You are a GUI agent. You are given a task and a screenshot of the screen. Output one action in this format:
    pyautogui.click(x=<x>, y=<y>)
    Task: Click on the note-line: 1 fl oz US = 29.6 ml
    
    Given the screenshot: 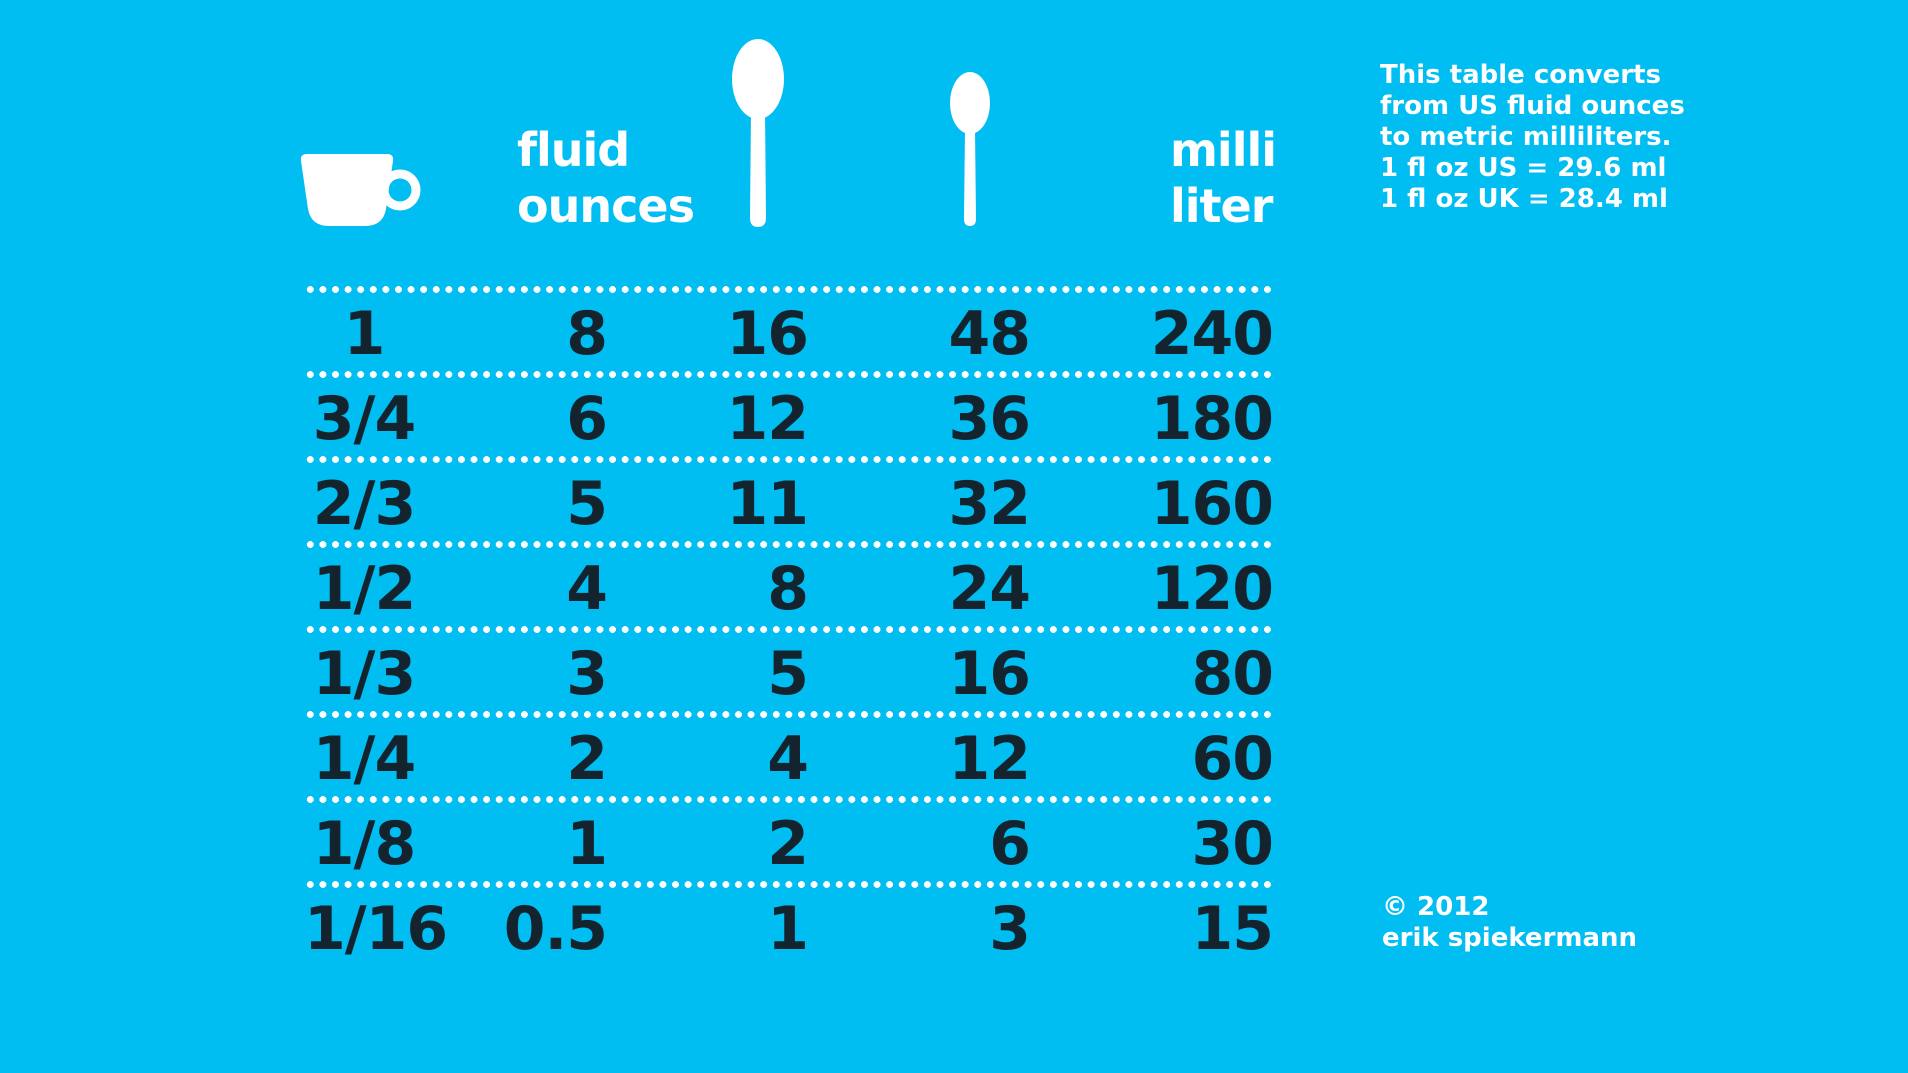 What is the action you would take?
    pyautogui.click(x=1523, y=168)
    